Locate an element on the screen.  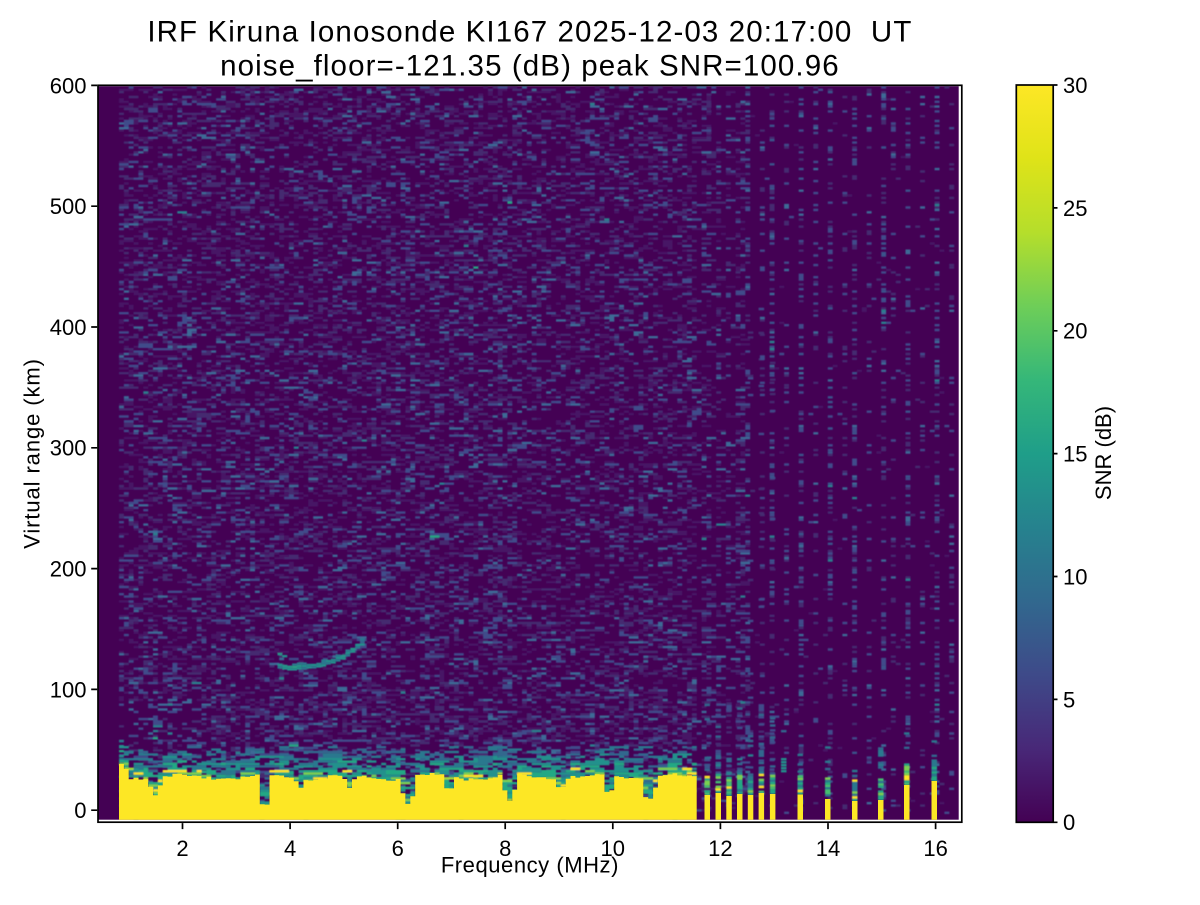
svg-text: 100 is located at coordinates (68, 689).